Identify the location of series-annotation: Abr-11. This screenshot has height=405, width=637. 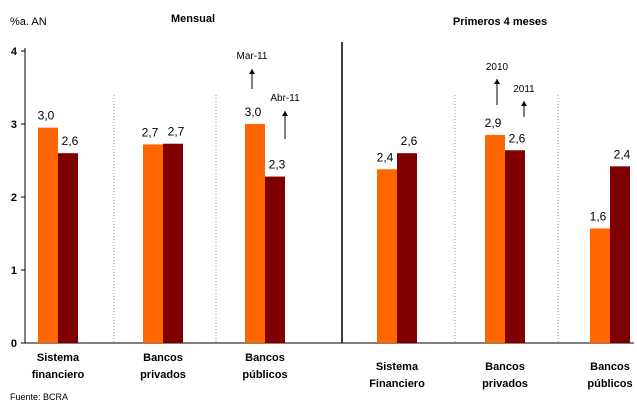
(285, 98).